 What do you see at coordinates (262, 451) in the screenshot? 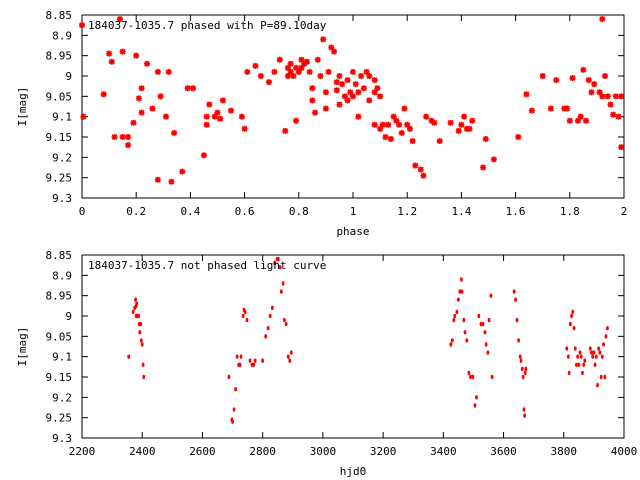
I see `x-tick-label: 2800` at bounding box center [262, 451].